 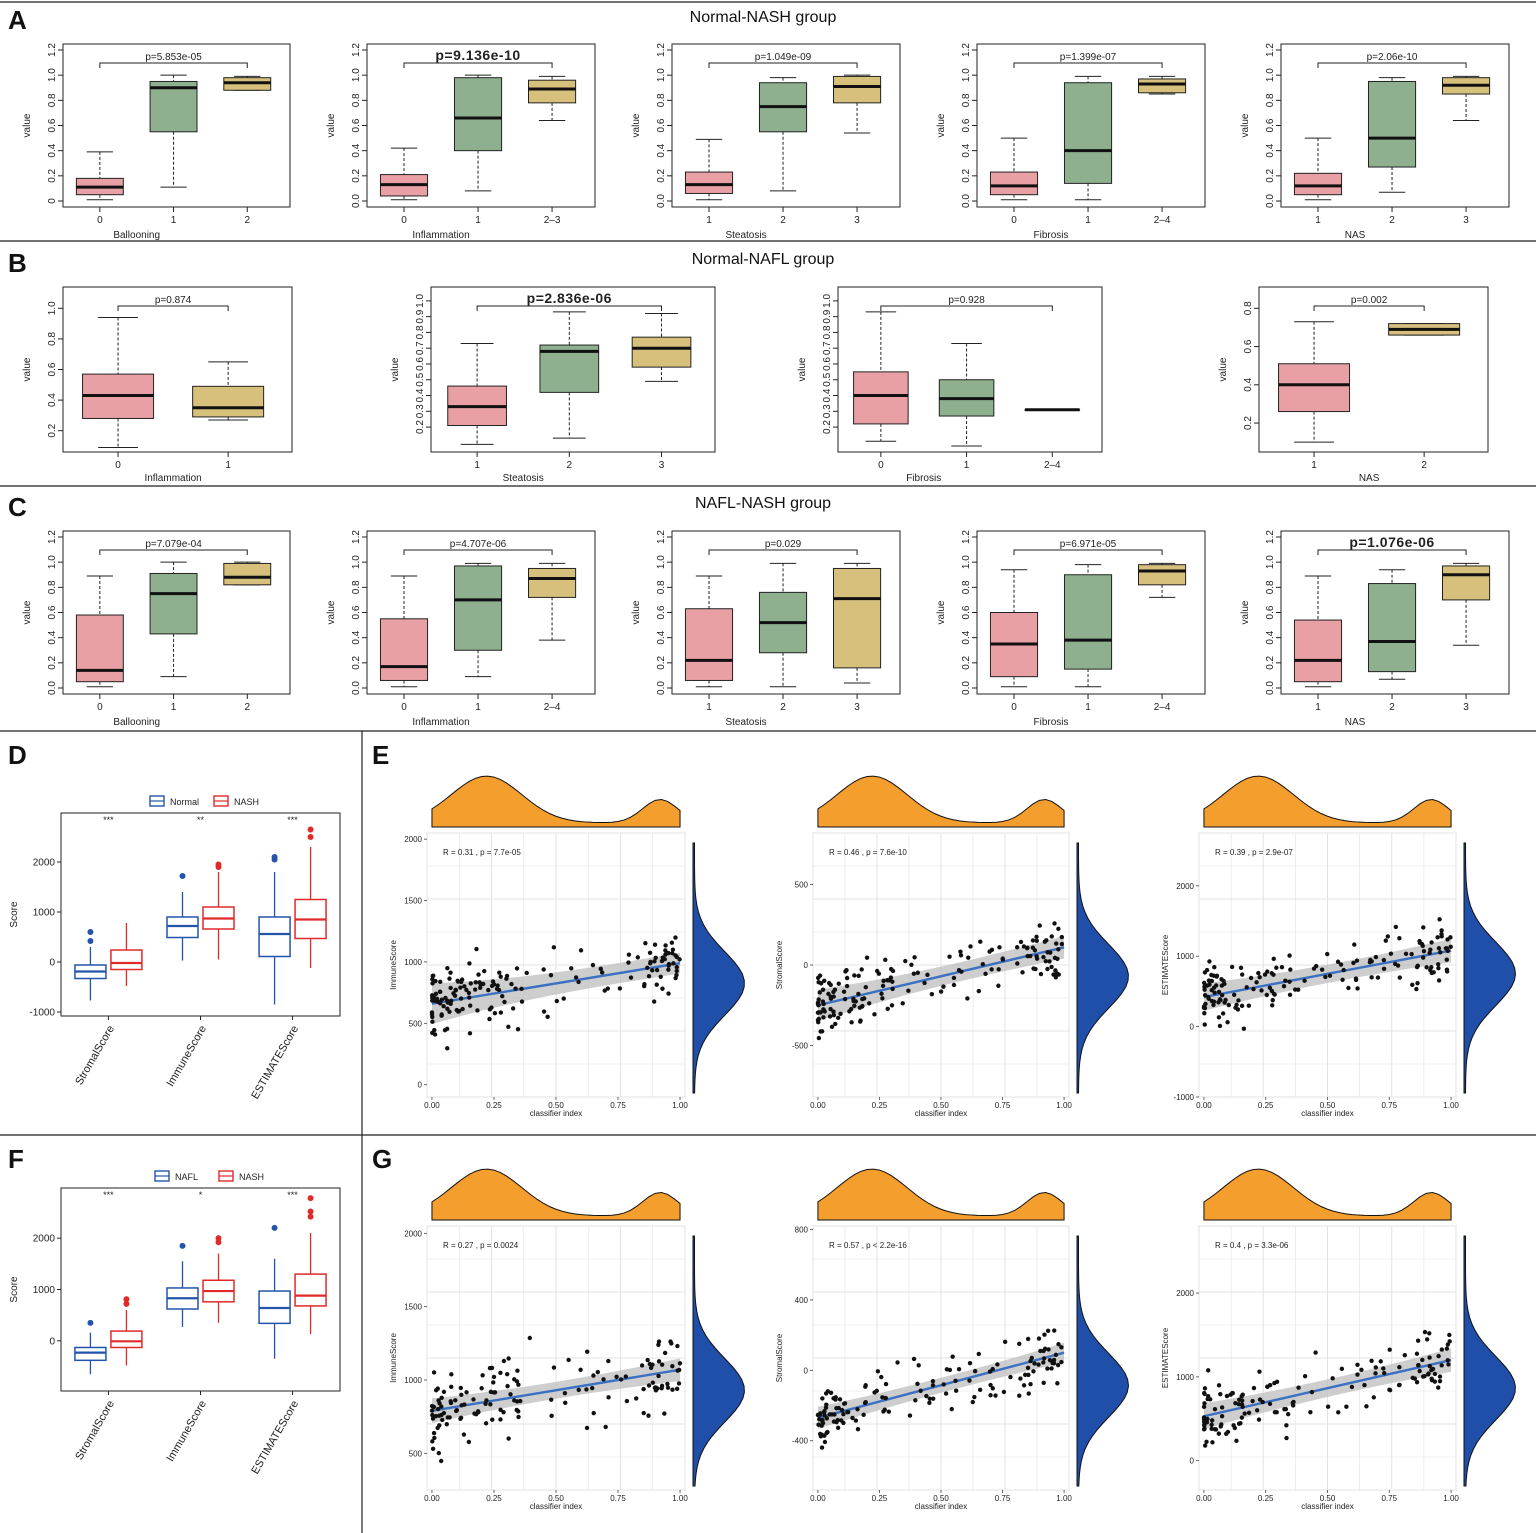 What do you see at coordinates (941, 1506) in the screenshot?
I see `x-axis-label: classifier index` at bounding box center [941, 1506].